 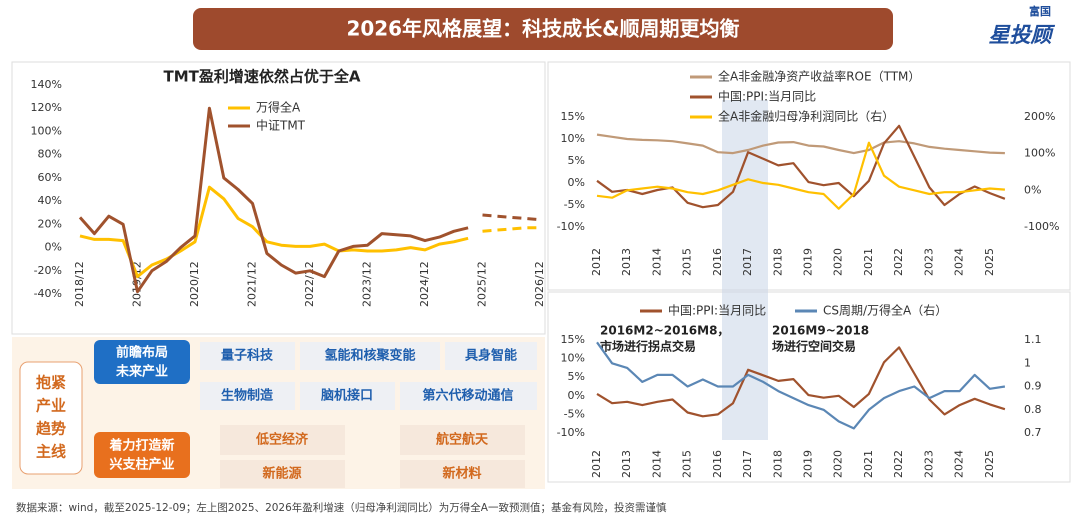 I want to click on tile-text: 新材料, so click(x=461, y=474).